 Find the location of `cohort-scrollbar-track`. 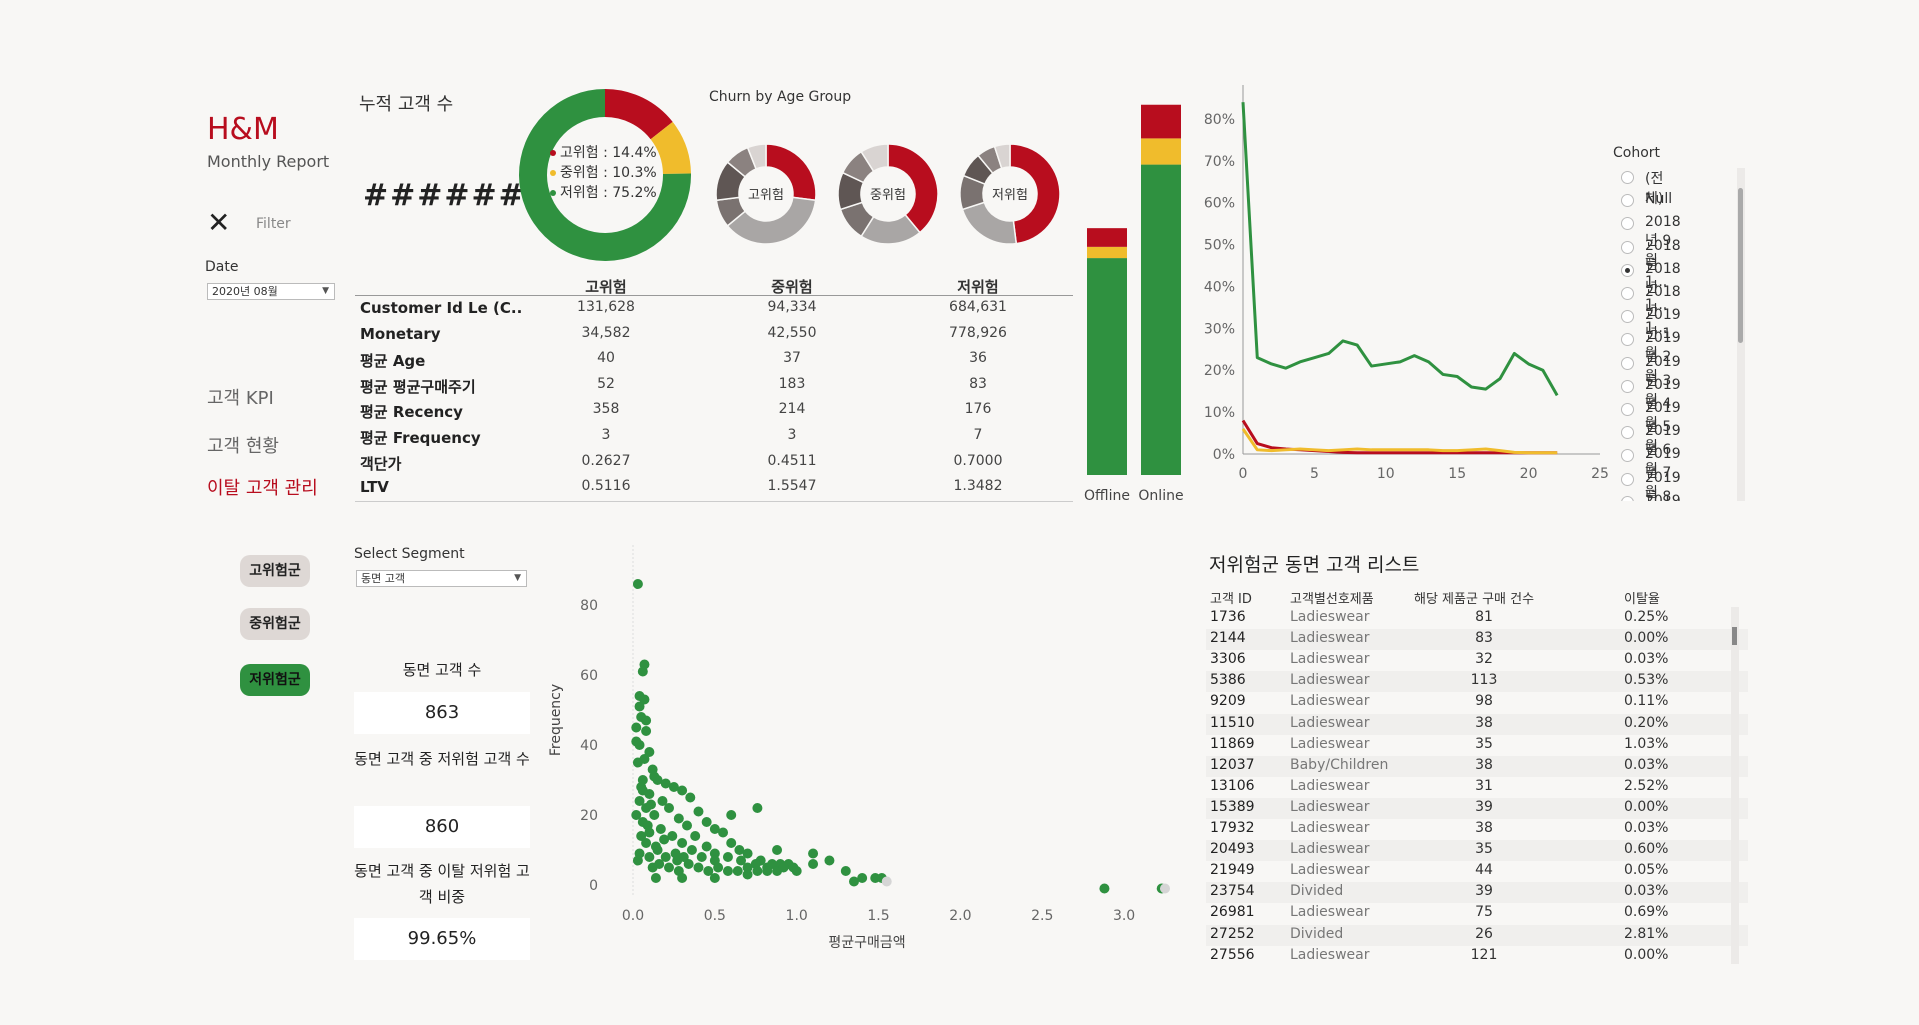

cohort-scrollbar-track is located at coordinates (1741, 334).